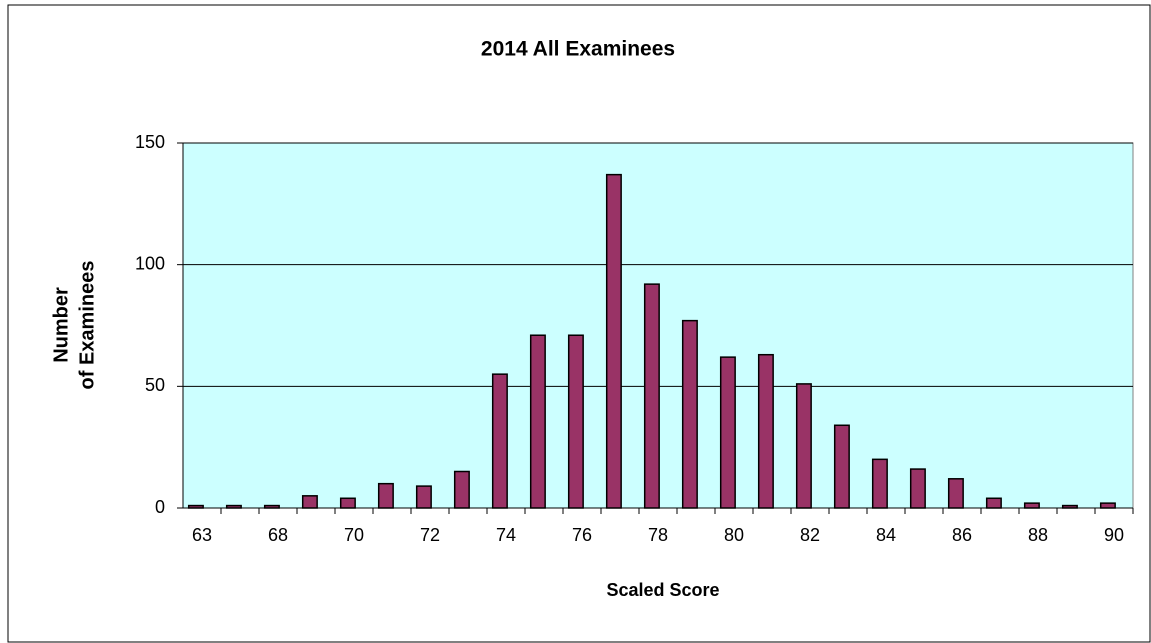  I want to click on x-axis-label: Scaled Score, so click(662, 590).